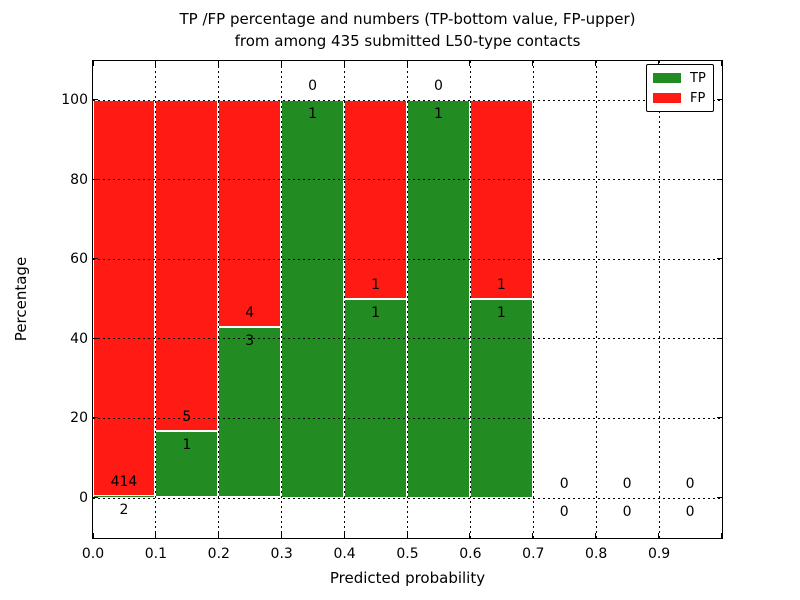 Image resolution: width=800 pixels, height=600 pixels. I want to click on legend-entry-fp: FP, so click(680, 98).